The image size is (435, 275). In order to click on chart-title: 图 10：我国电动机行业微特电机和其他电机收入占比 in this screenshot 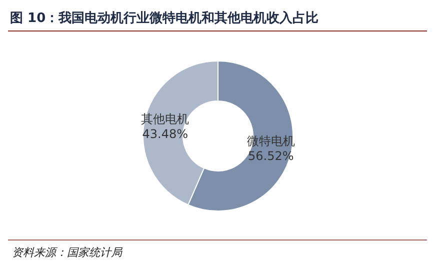, I will do `click(164, 18)`.